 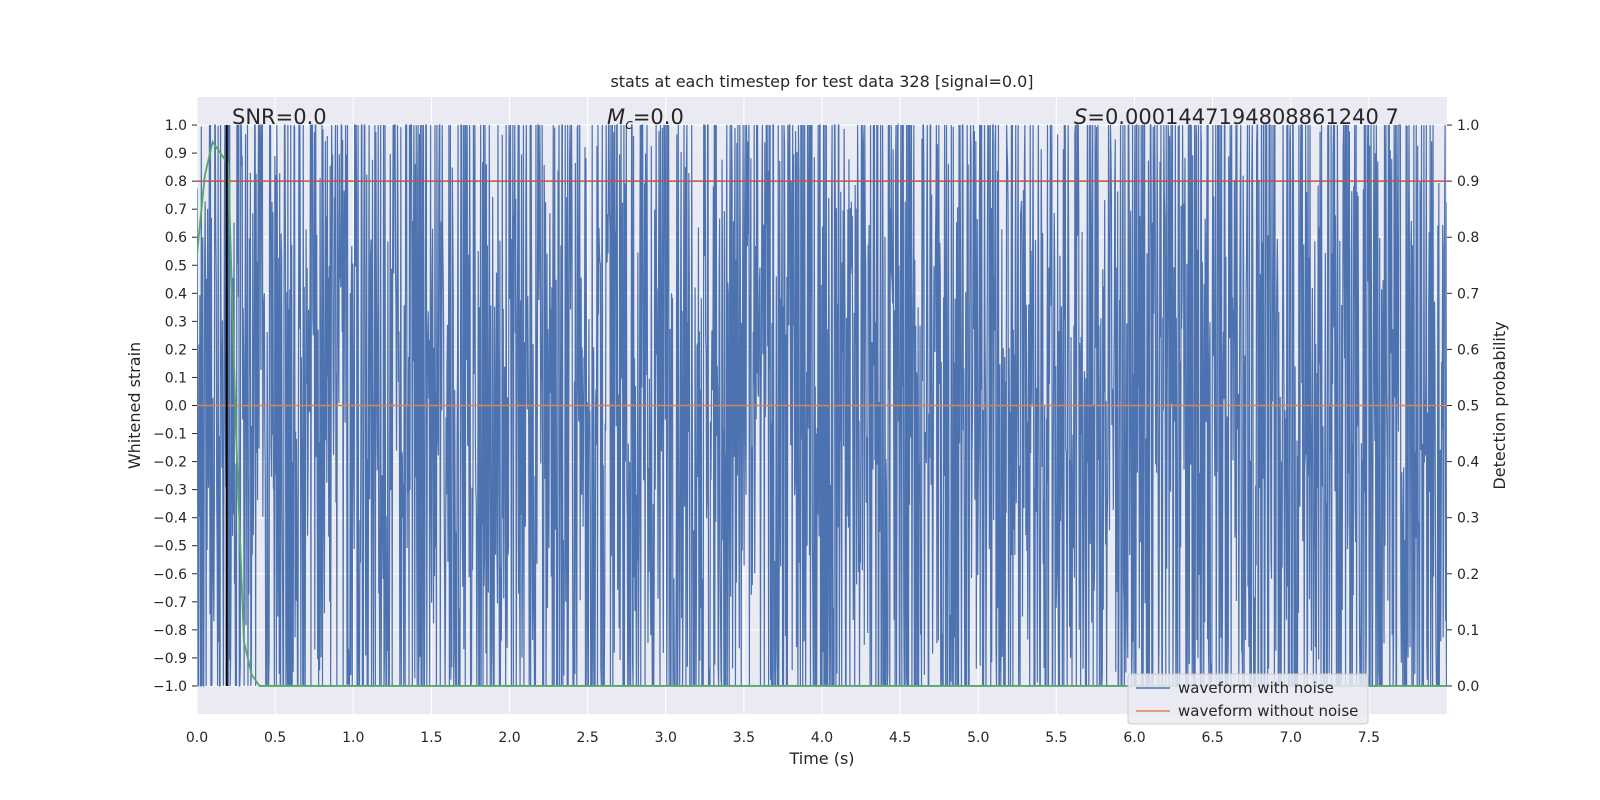 I want to click on left-tick-label: −0.3, so click(x=170, y=491).